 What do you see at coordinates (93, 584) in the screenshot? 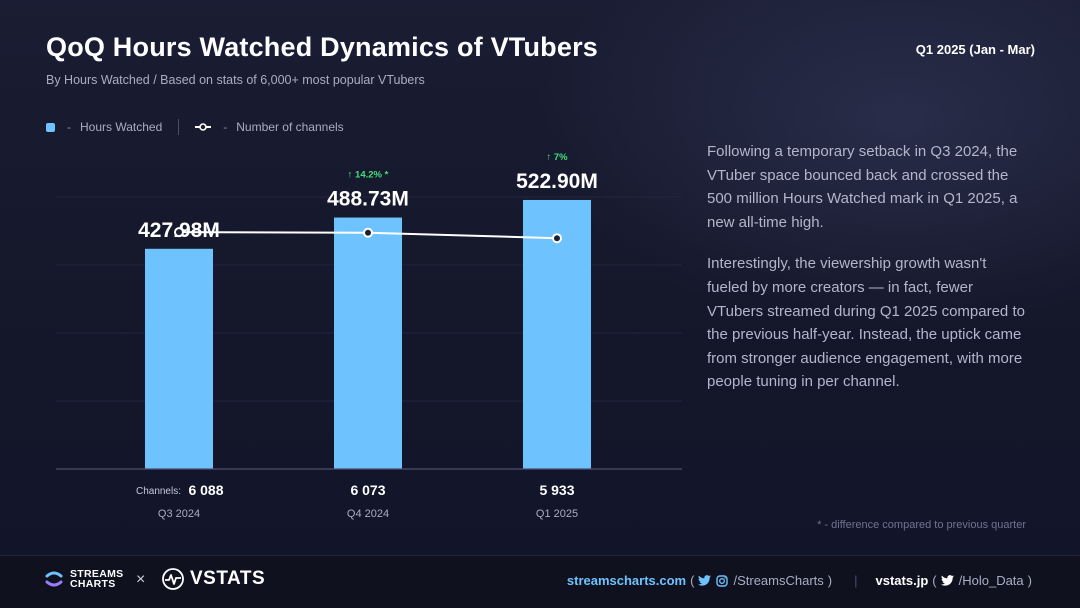
I see `brand-line-2: CHARTS` at bounding box center [93, 584].